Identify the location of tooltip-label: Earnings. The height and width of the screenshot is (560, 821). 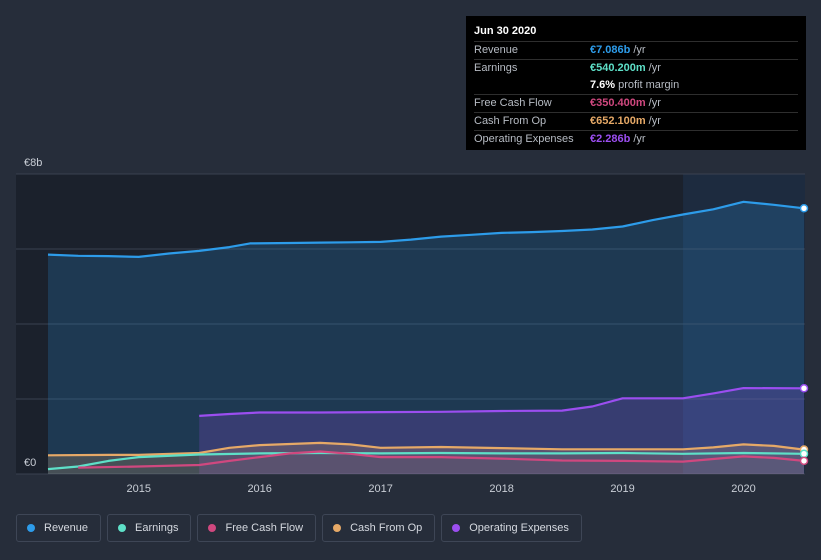
(496, 68).